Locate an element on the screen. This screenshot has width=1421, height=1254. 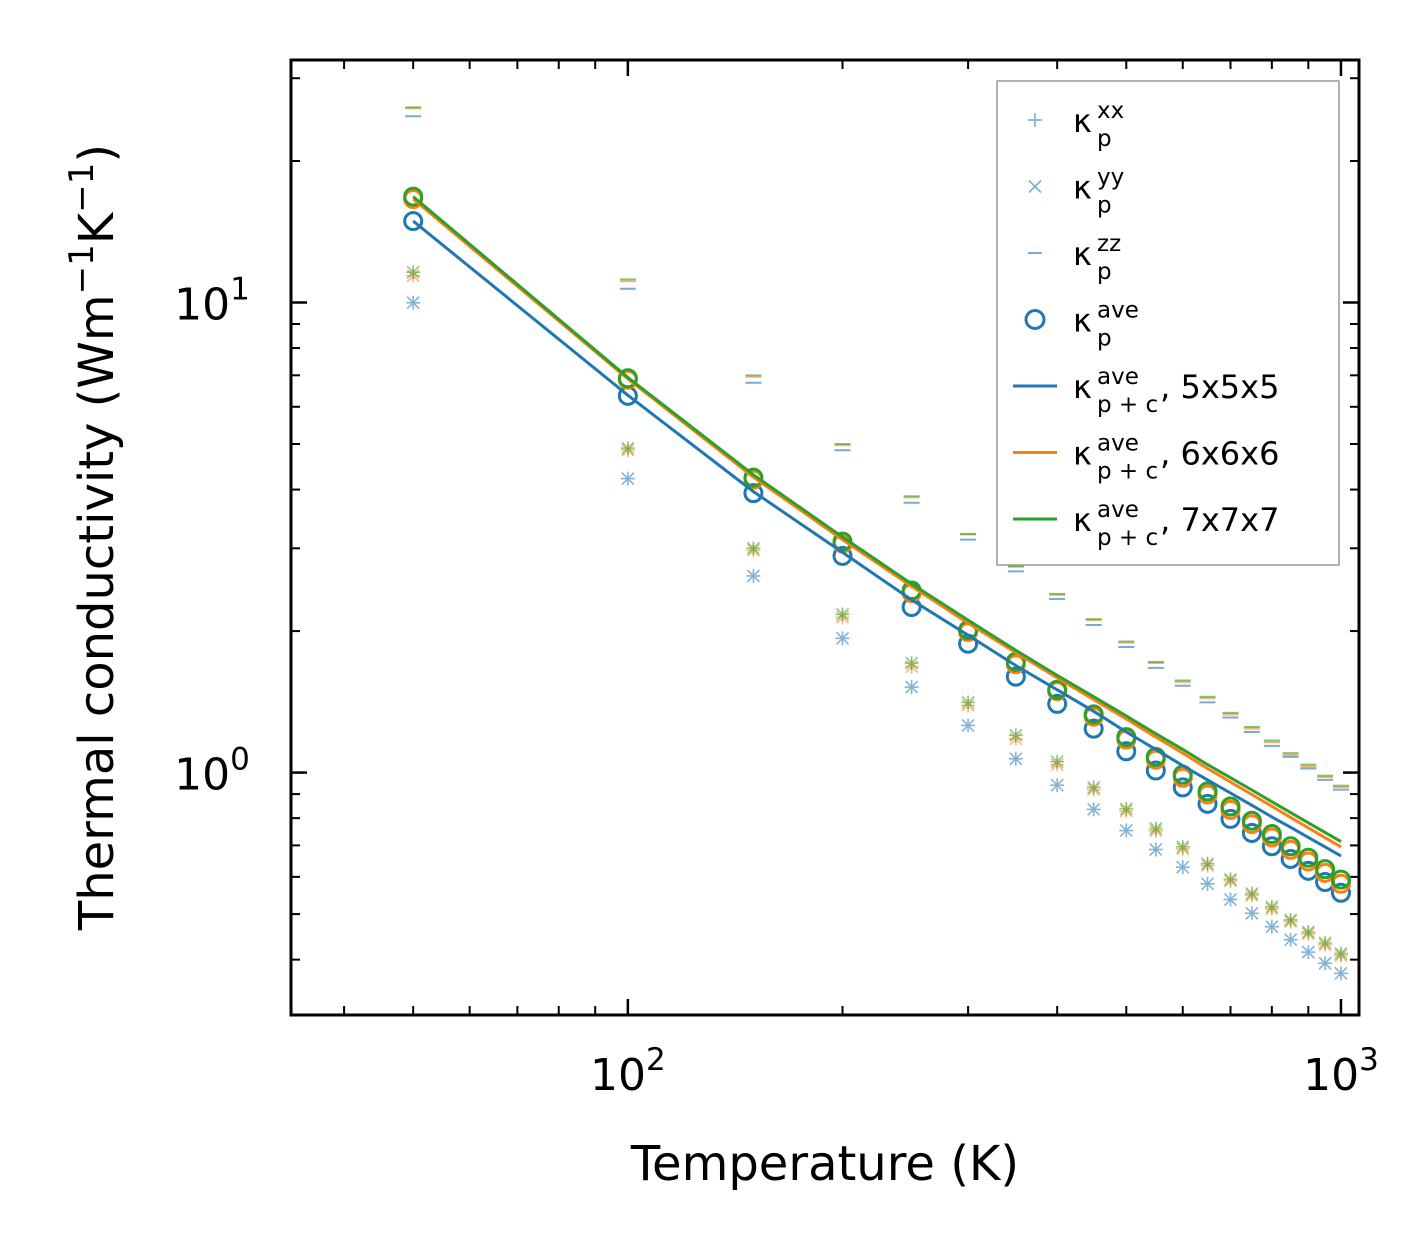
legend-entry: κ yyp is located at coordinates (1076, 192).